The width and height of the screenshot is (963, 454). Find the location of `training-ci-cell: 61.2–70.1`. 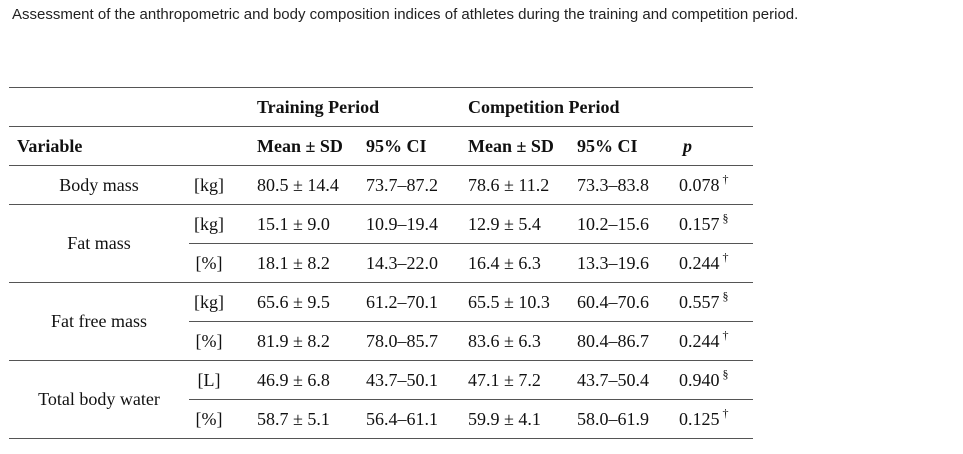

training-ci-cell: 61.2–70.1 is located at coordinates (417, 302).